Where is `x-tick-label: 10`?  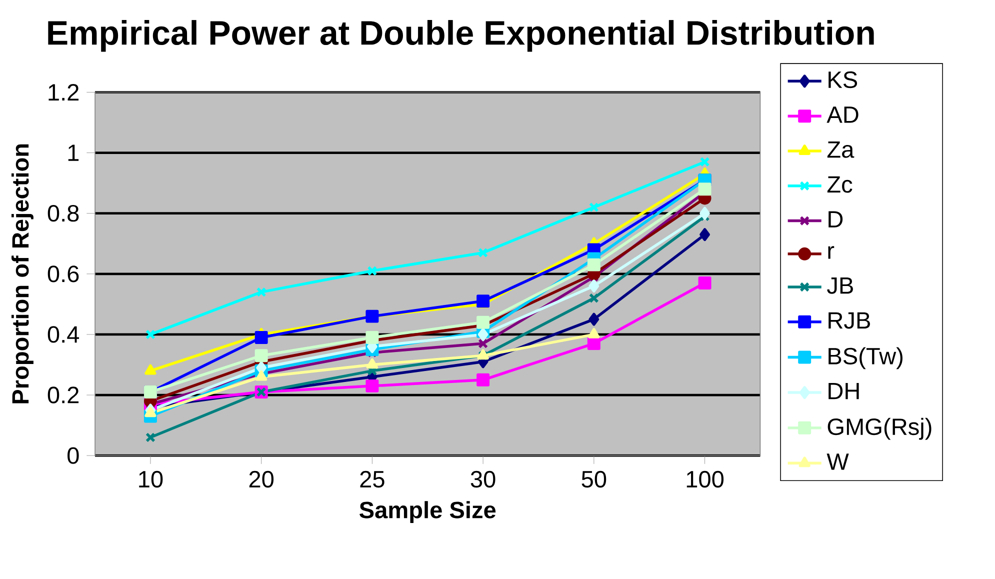
x-tick-label: 10 is located at coordinates (151, 479).